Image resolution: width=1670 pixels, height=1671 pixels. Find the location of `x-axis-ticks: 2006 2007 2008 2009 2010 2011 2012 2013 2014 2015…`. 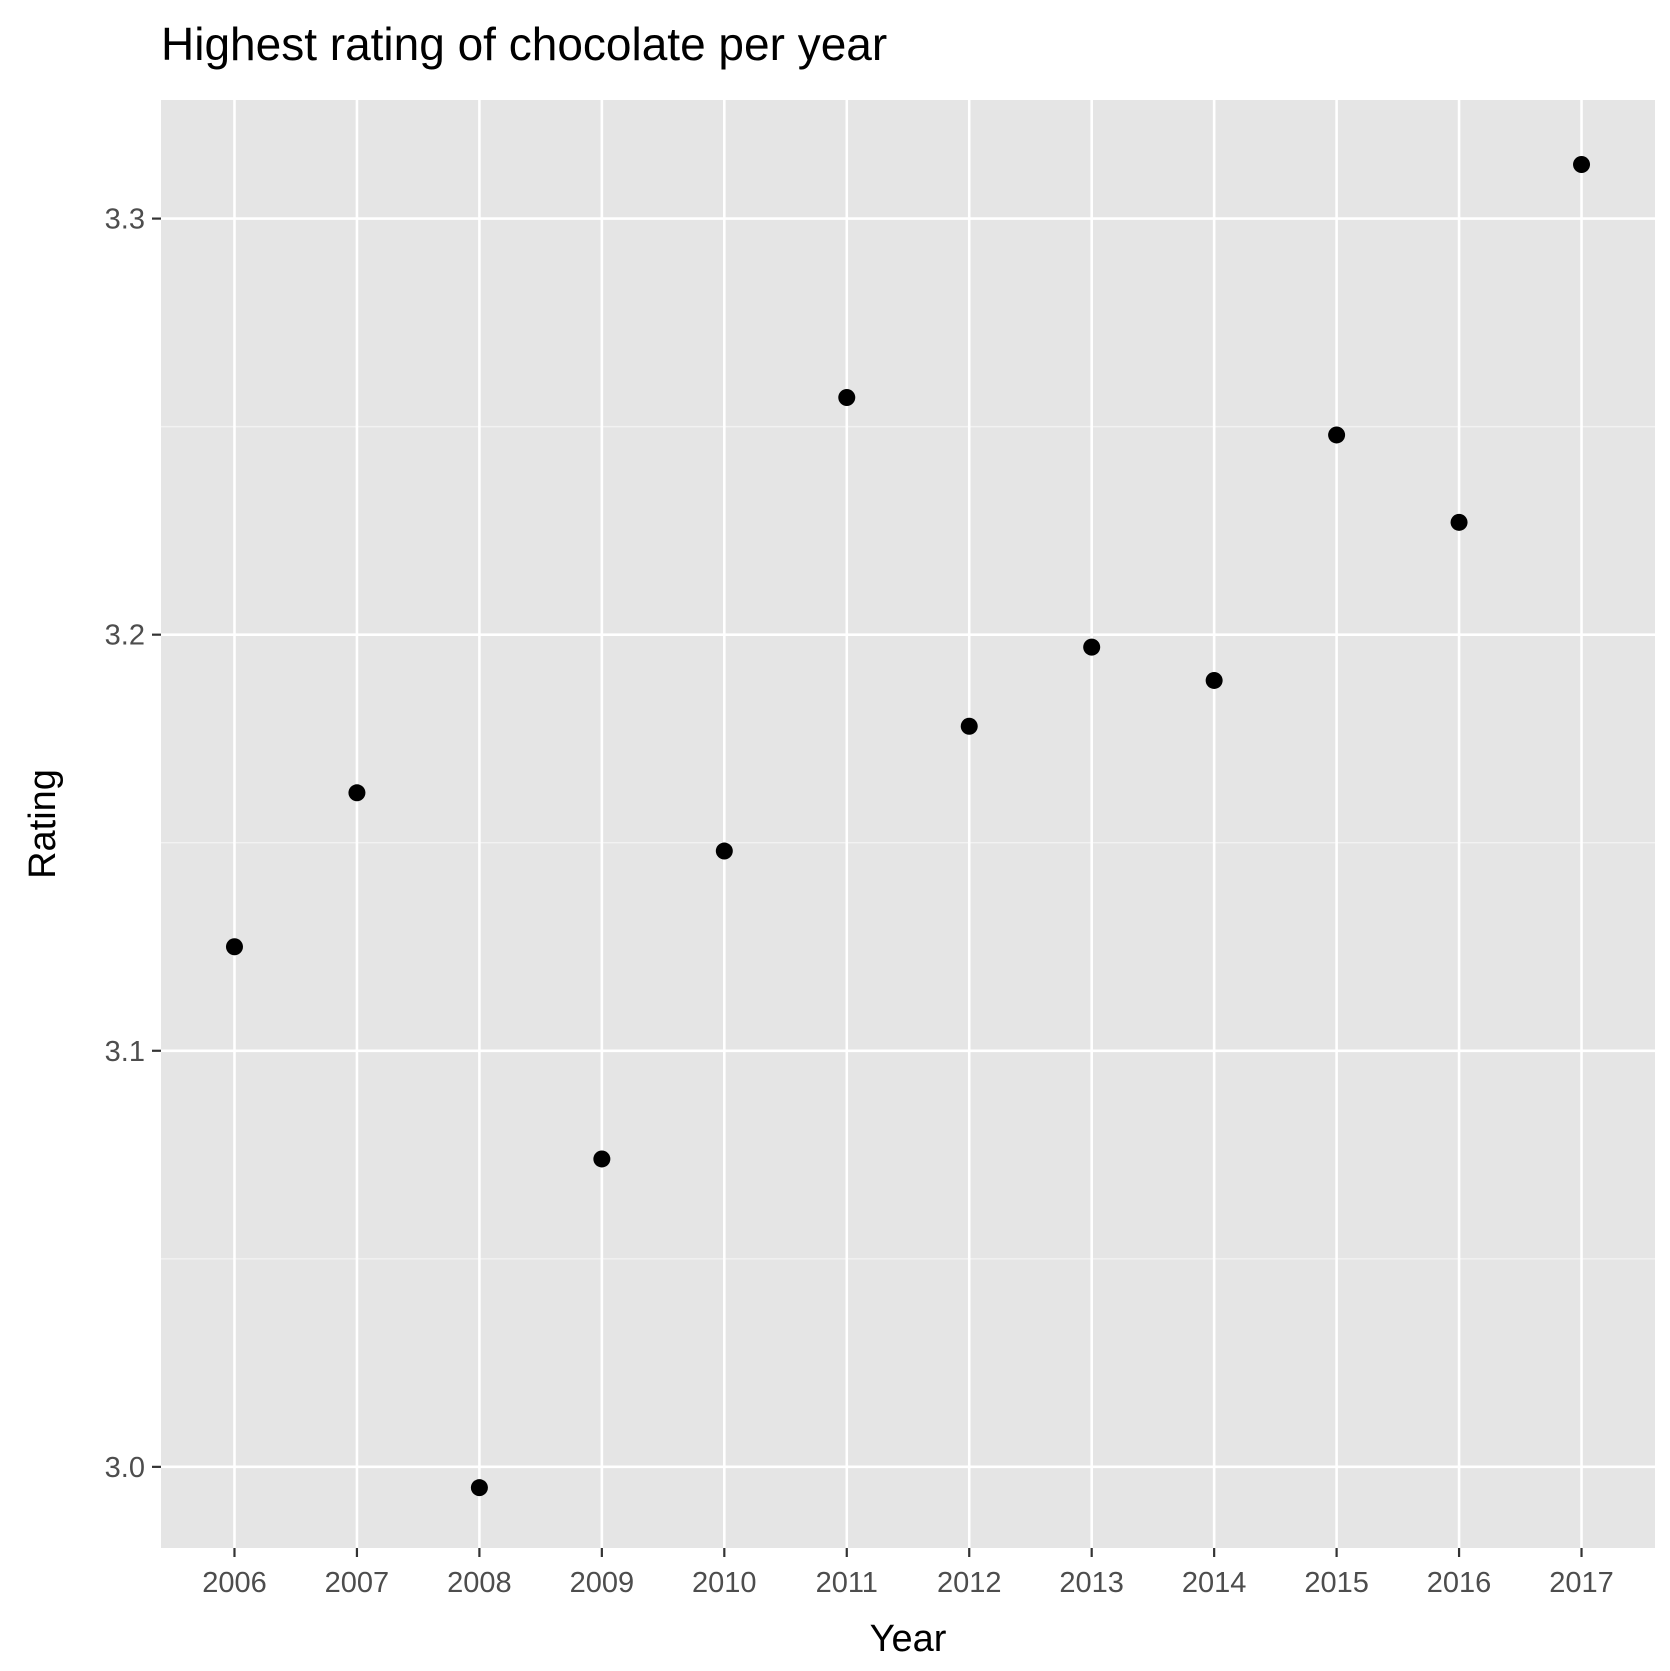

x-axis-ticks: 2006 2007 2008 2009 2010 2011 2012 2013 2014 2015… is located at coordinates (908, 1573).